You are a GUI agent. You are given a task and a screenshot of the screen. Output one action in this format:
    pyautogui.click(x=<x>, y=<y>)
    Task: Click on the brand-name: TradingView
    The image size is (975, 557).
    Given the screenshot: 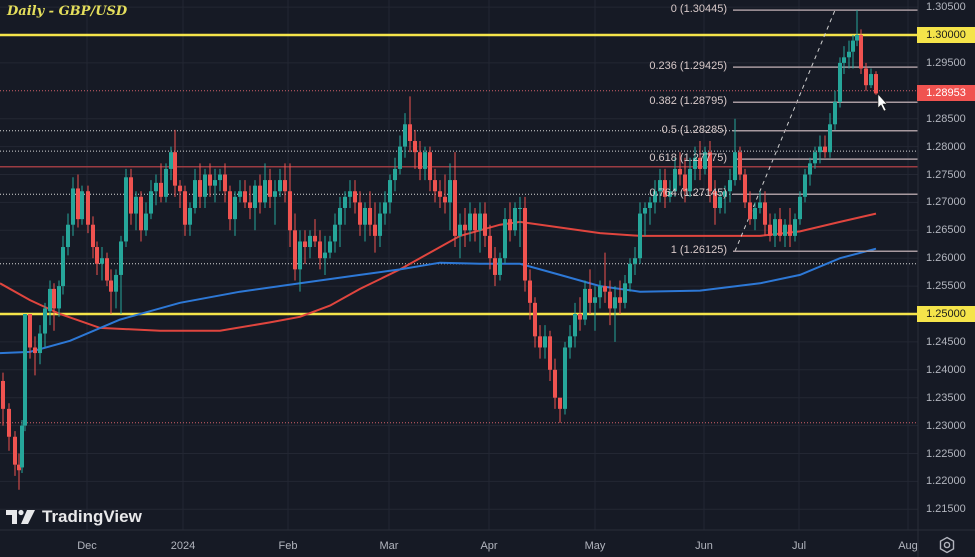 What is the action you would take?
    pyautogui.click(x=92, y=516)
    